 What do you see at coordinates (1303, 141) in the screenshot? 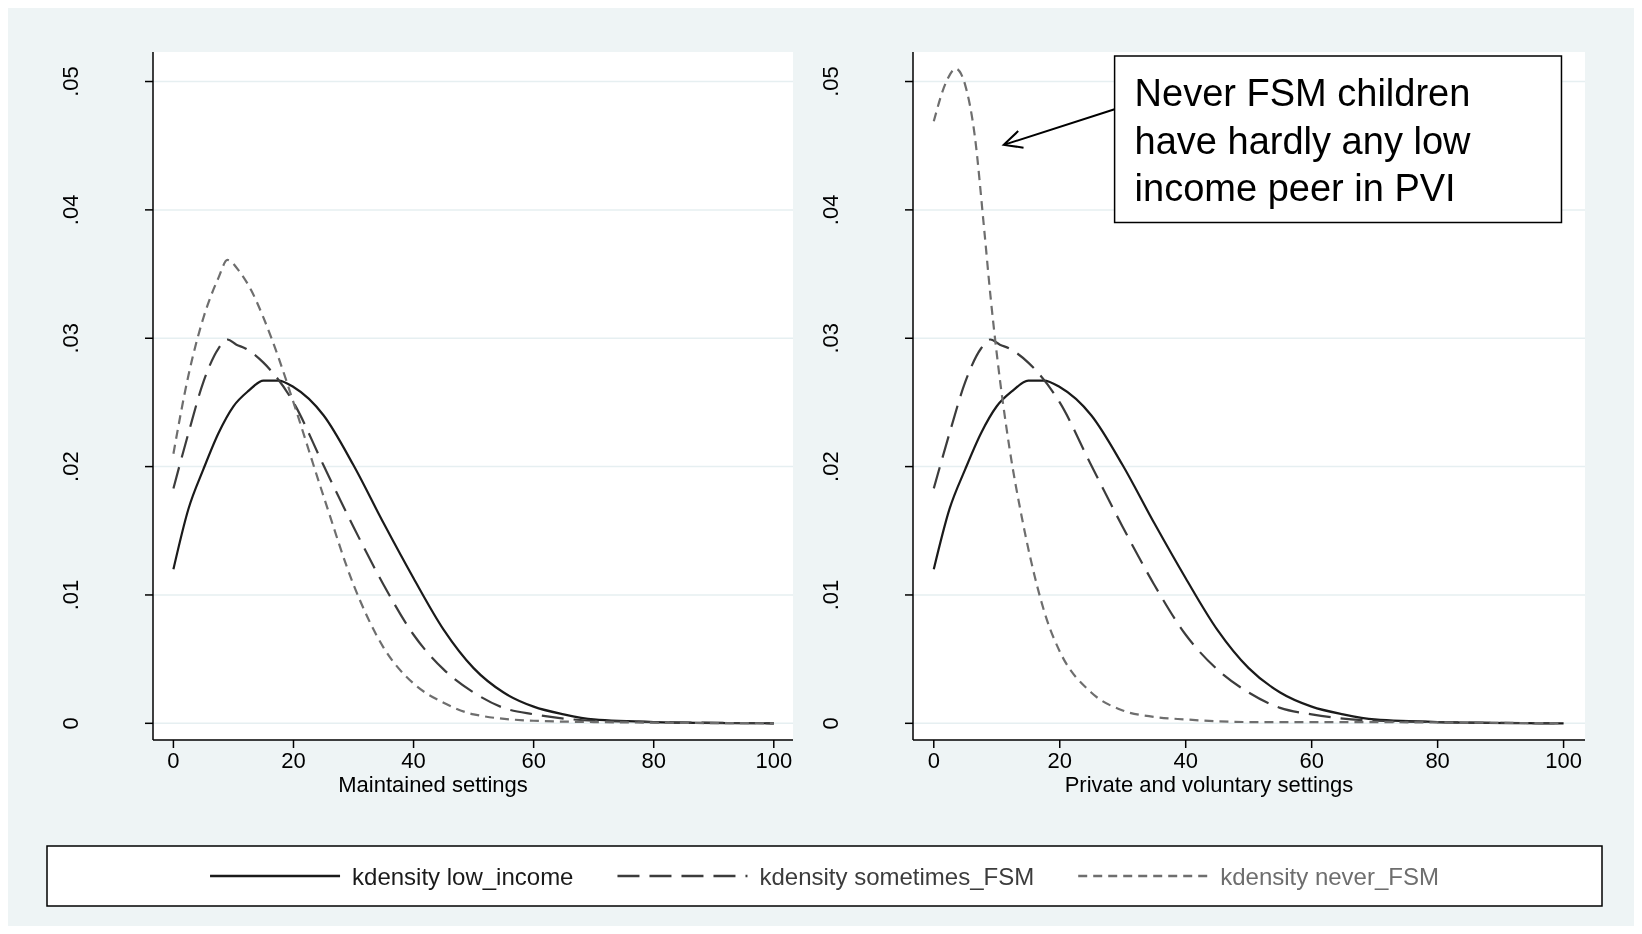
I see `annotation: Never FSM children have hardly any low income peer in PVI` at bounding box center [1303, 141].